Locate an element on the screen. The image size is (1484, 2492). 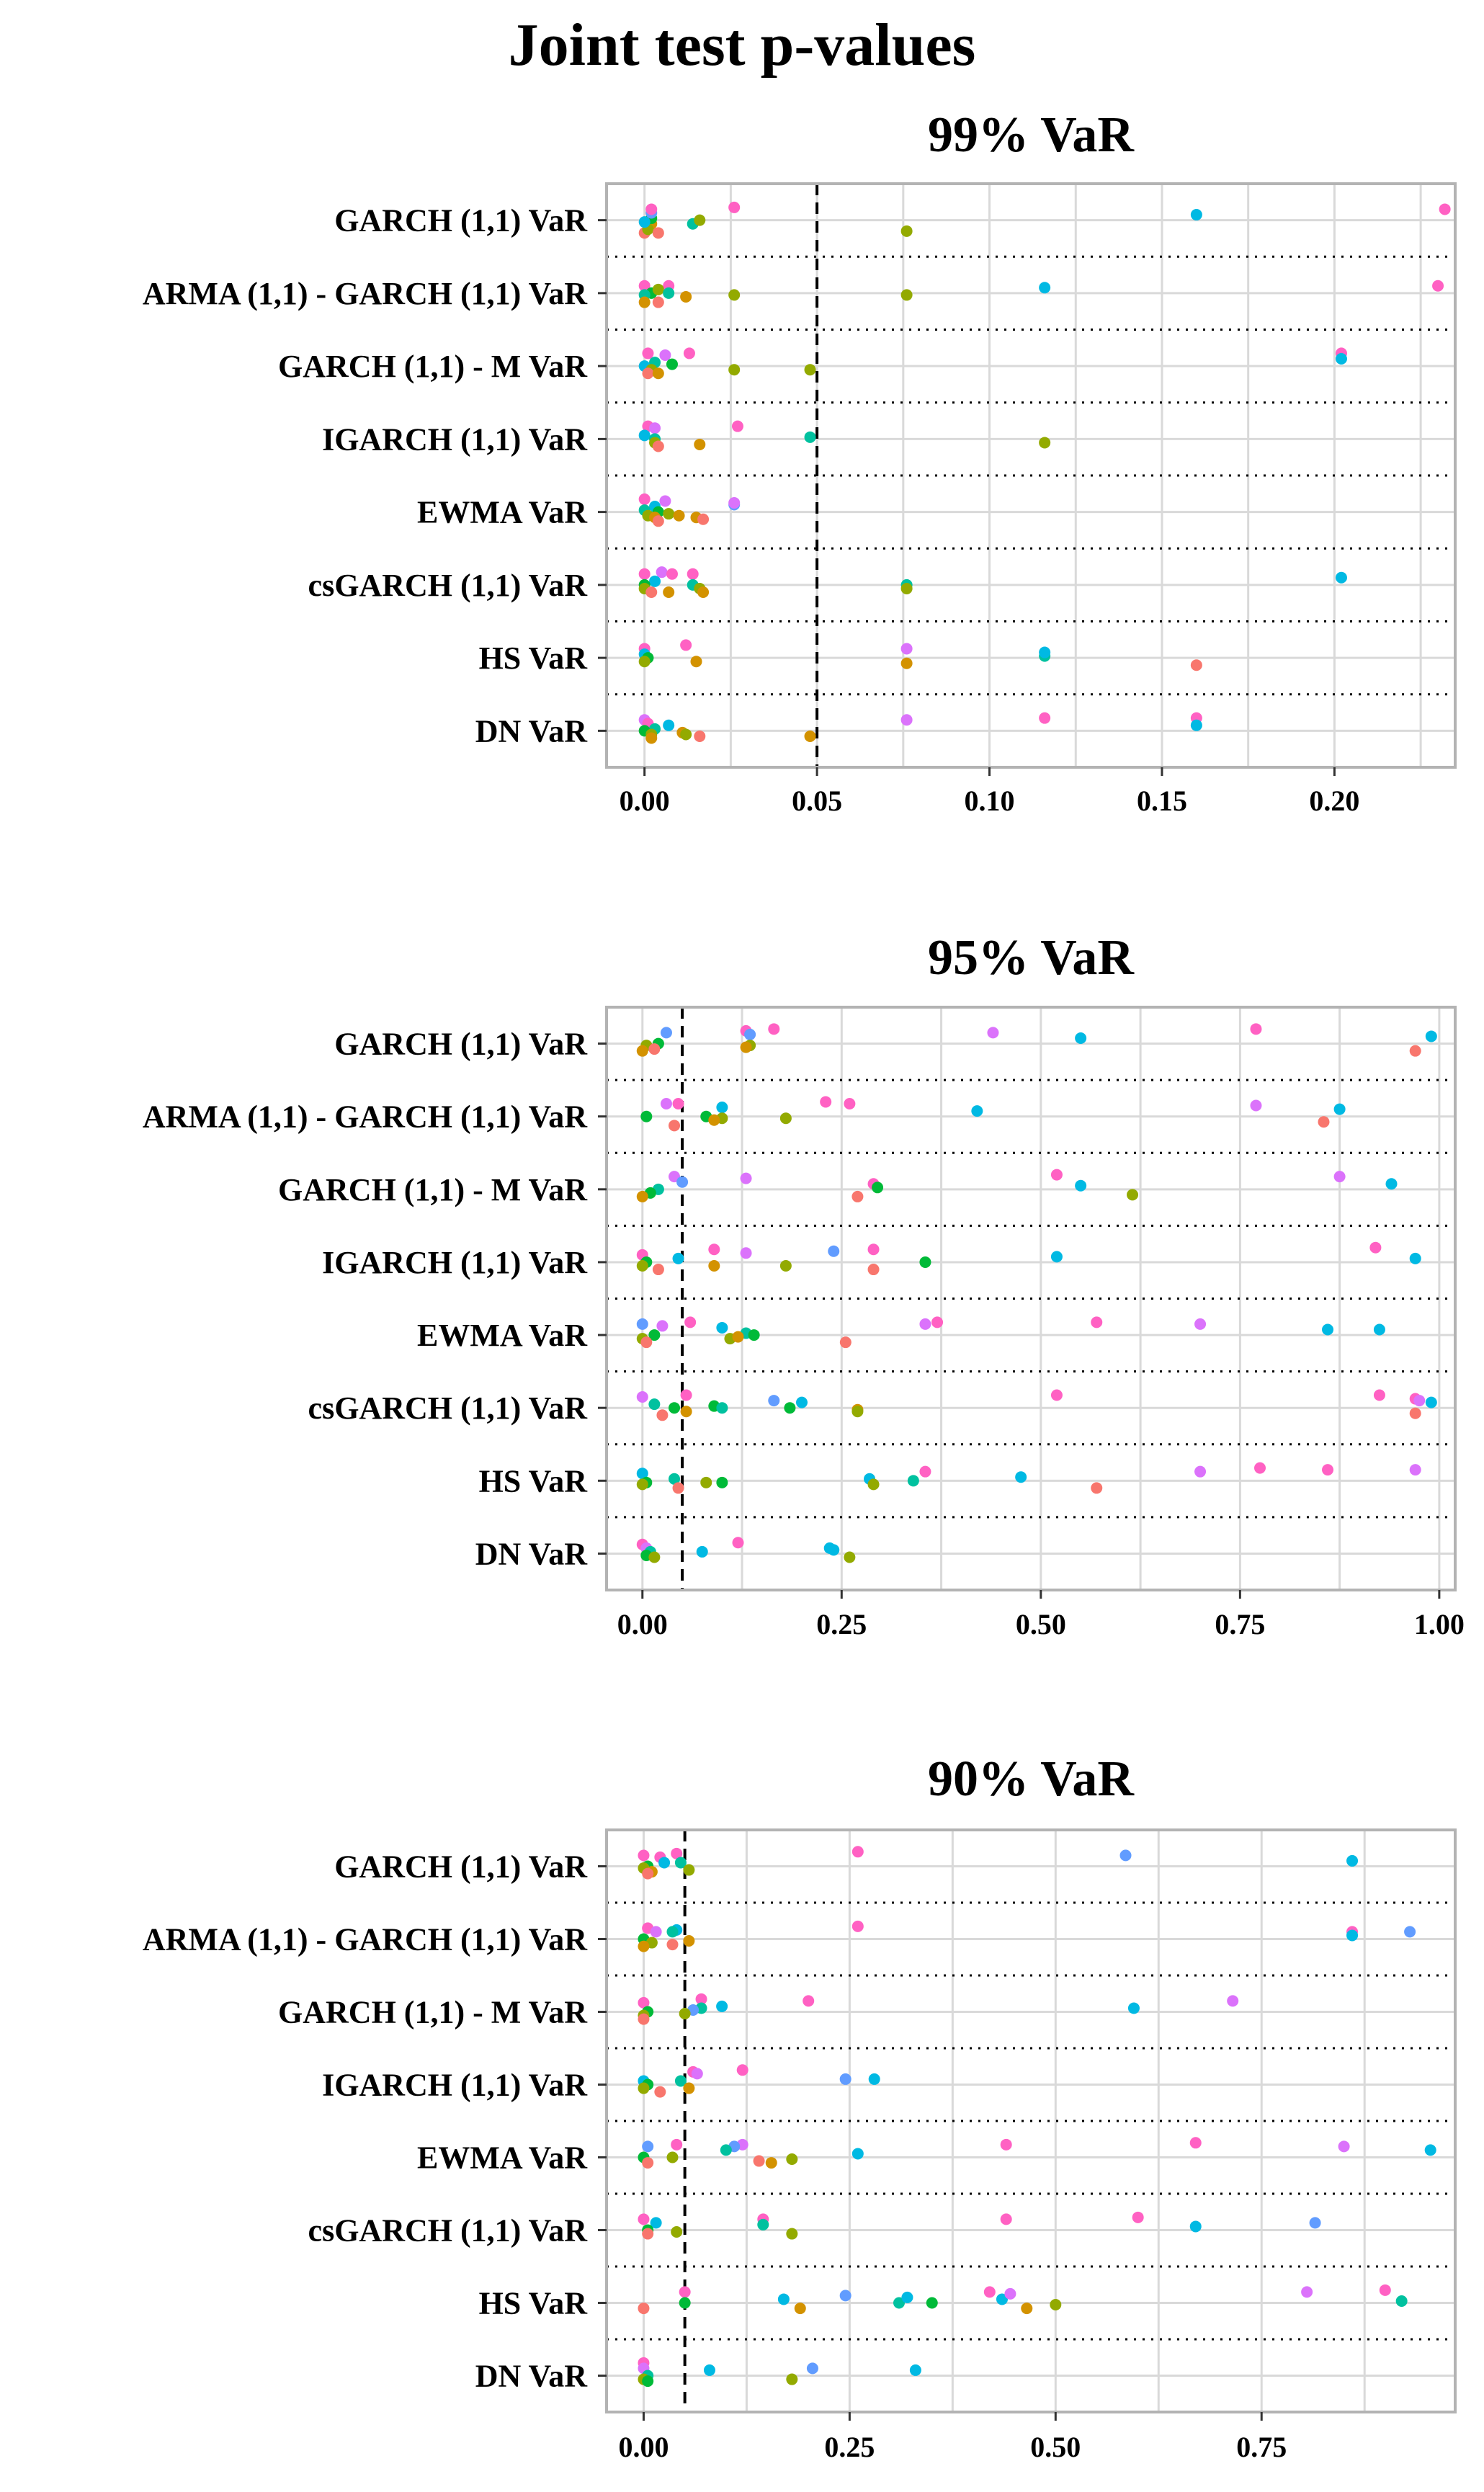
x-tick-label: 0.05 is located at coordinates (817, 801).